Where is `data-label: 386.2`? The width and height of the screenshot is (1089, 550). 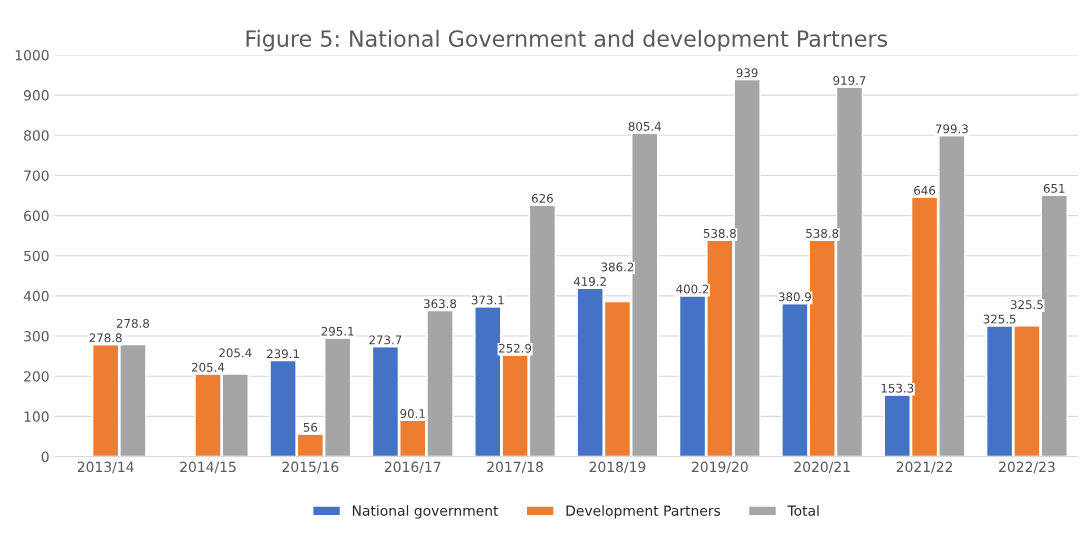
data-label: 386.2 is located at coordinates (617, 267).